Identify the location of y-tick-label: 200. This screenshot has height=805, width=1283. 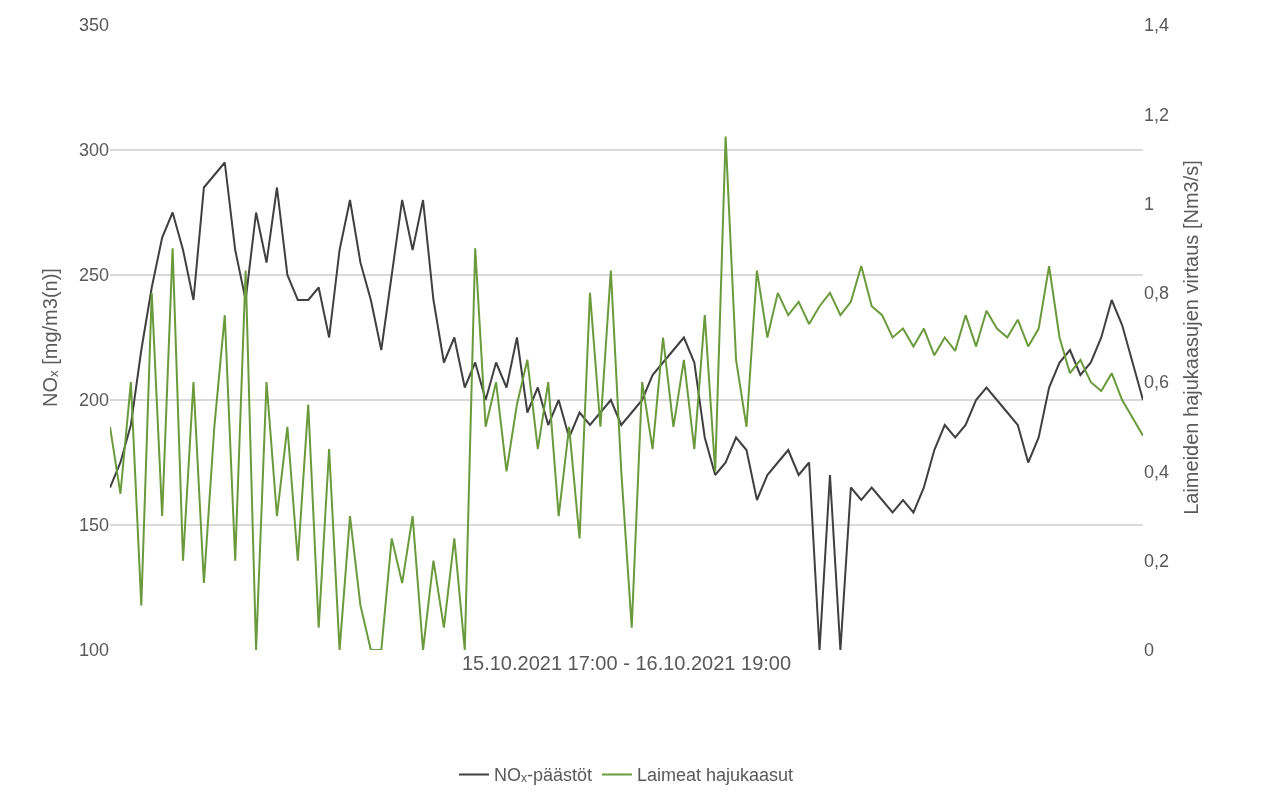
(93, 400).